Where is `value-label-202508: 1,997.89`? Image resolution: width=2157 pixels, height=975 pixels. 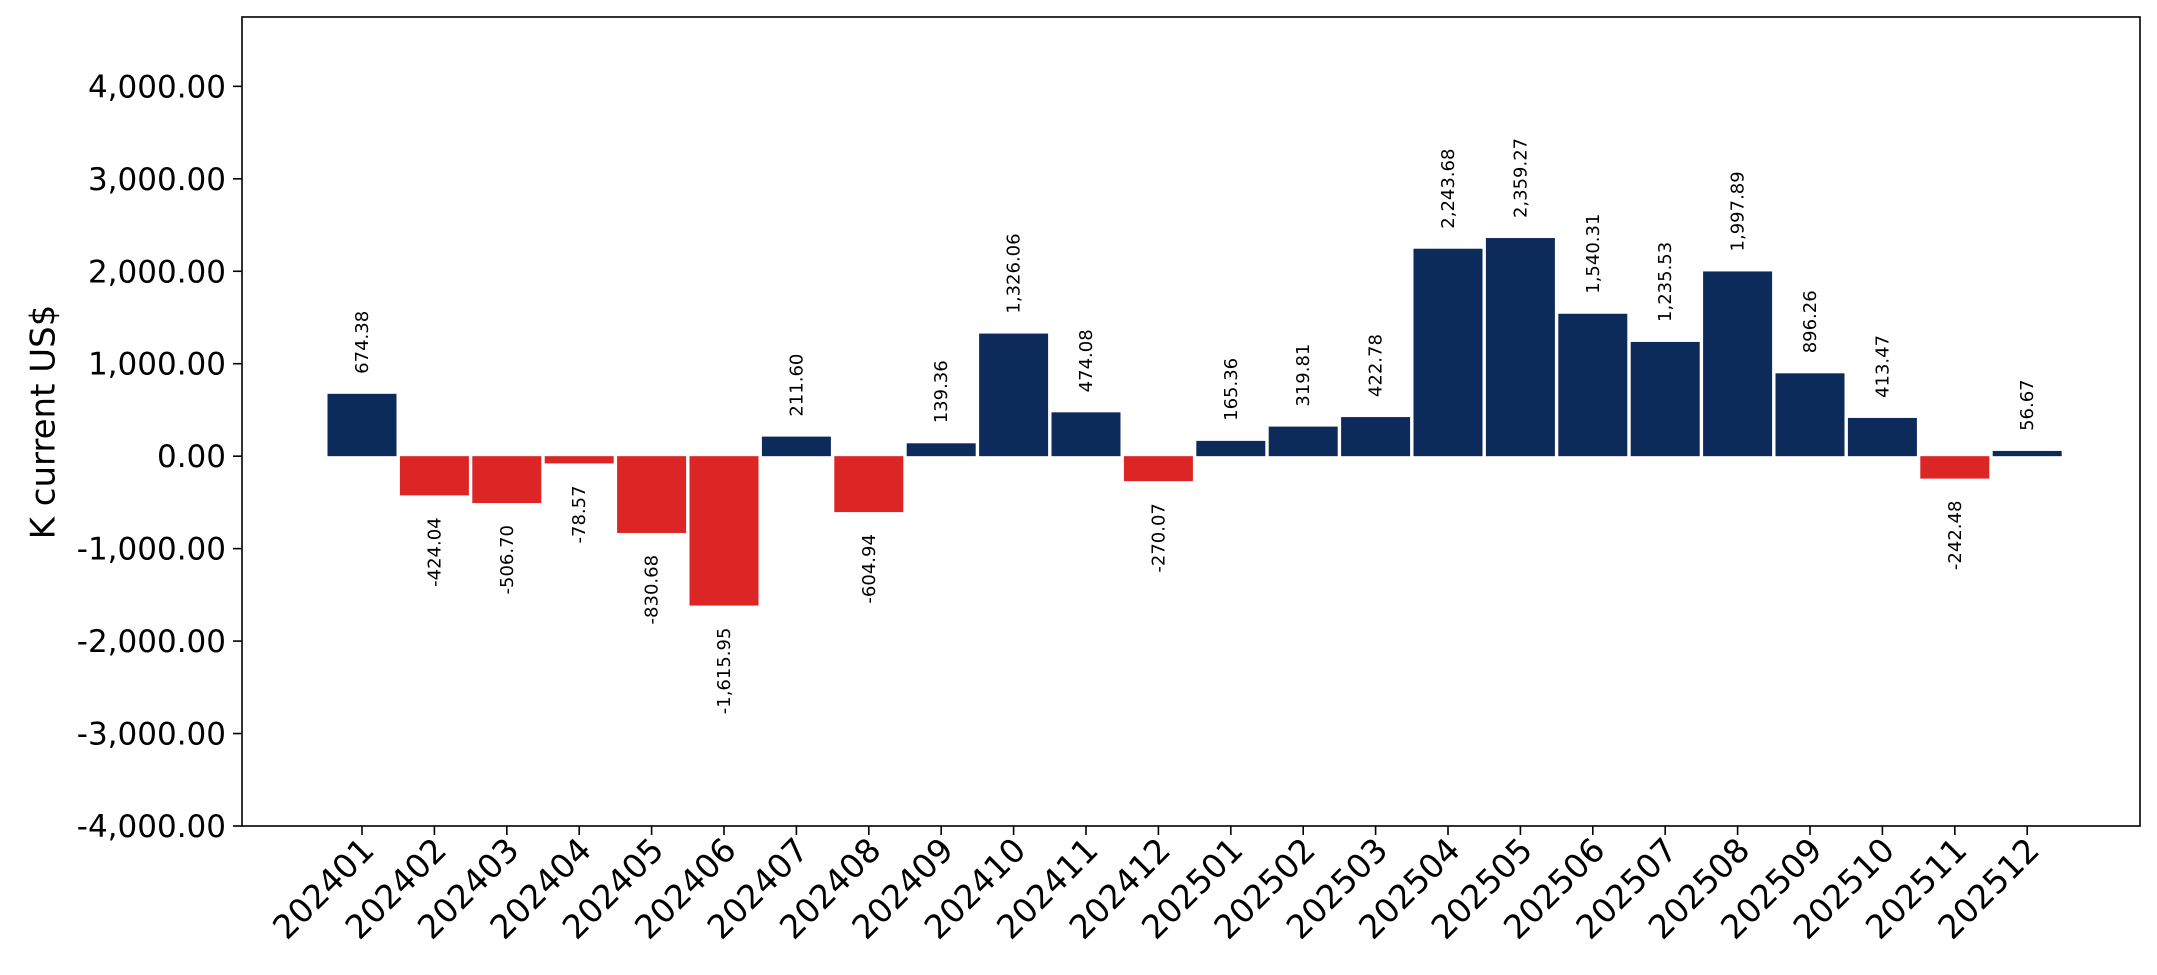 value-label-202508: 1,997.89 is located at coordinates (1738, 211).